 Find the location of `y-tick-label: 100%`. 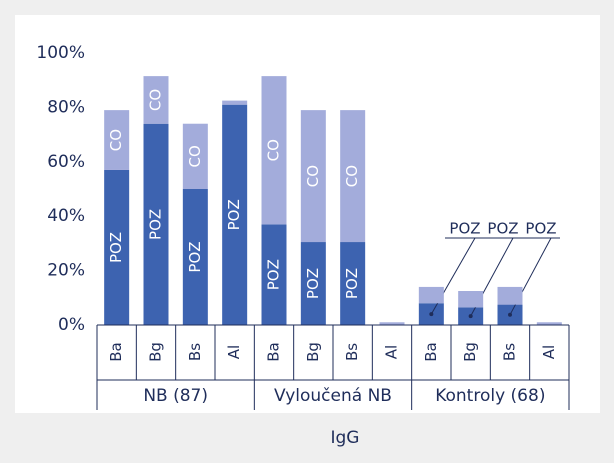

y-tick-label: 100% is located at coordinates (60, 53).